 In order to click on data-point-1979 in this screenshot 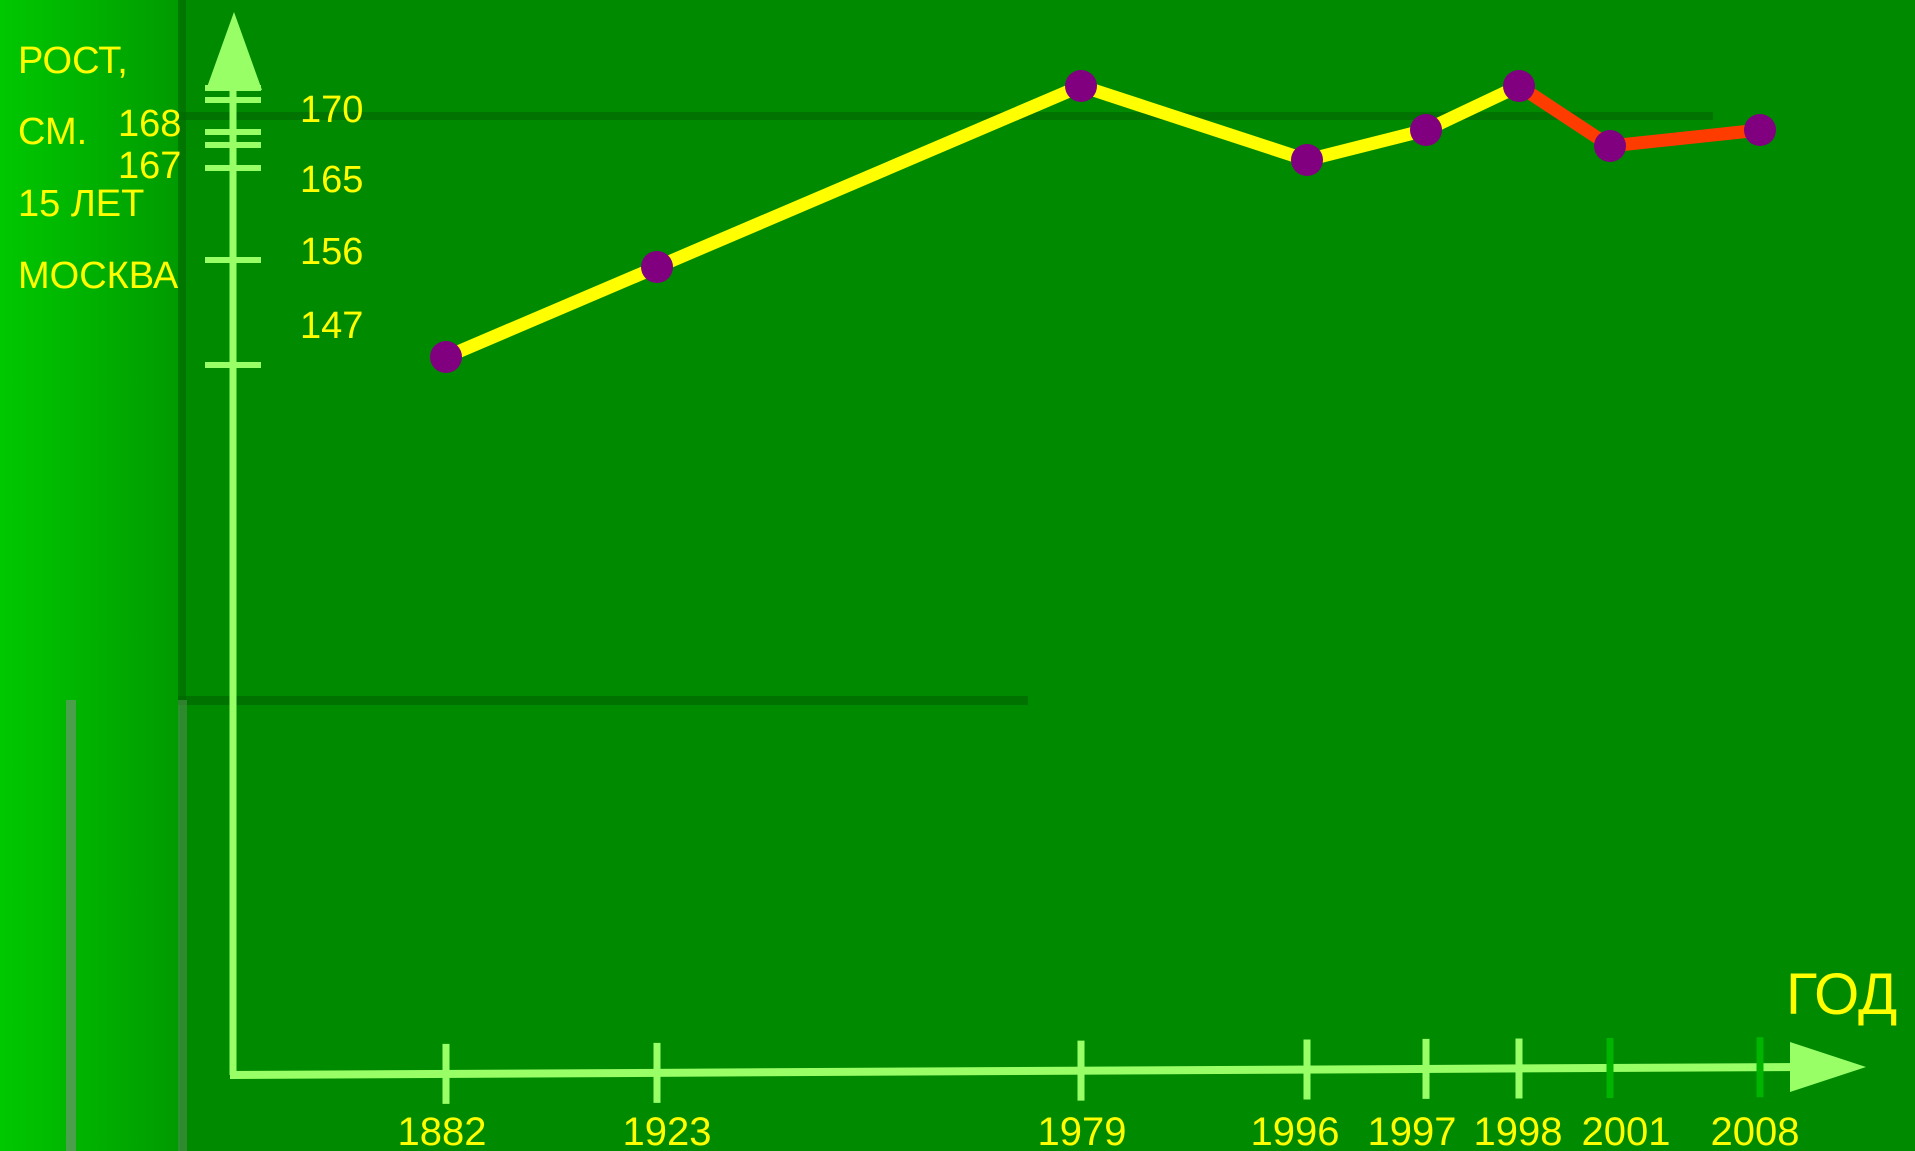, I will do `click(1081, 86)`.